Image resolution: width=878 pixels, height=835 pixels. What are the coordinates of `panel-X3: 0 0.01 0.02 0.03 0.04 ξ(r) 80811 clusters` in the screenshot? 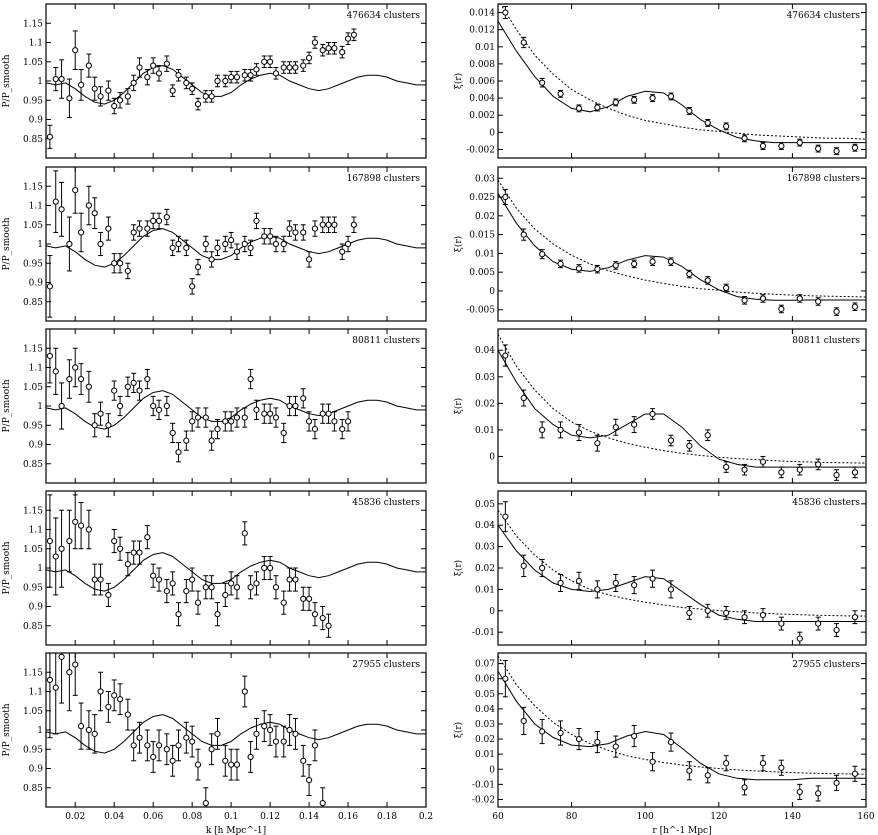 It's located at (660, 406).